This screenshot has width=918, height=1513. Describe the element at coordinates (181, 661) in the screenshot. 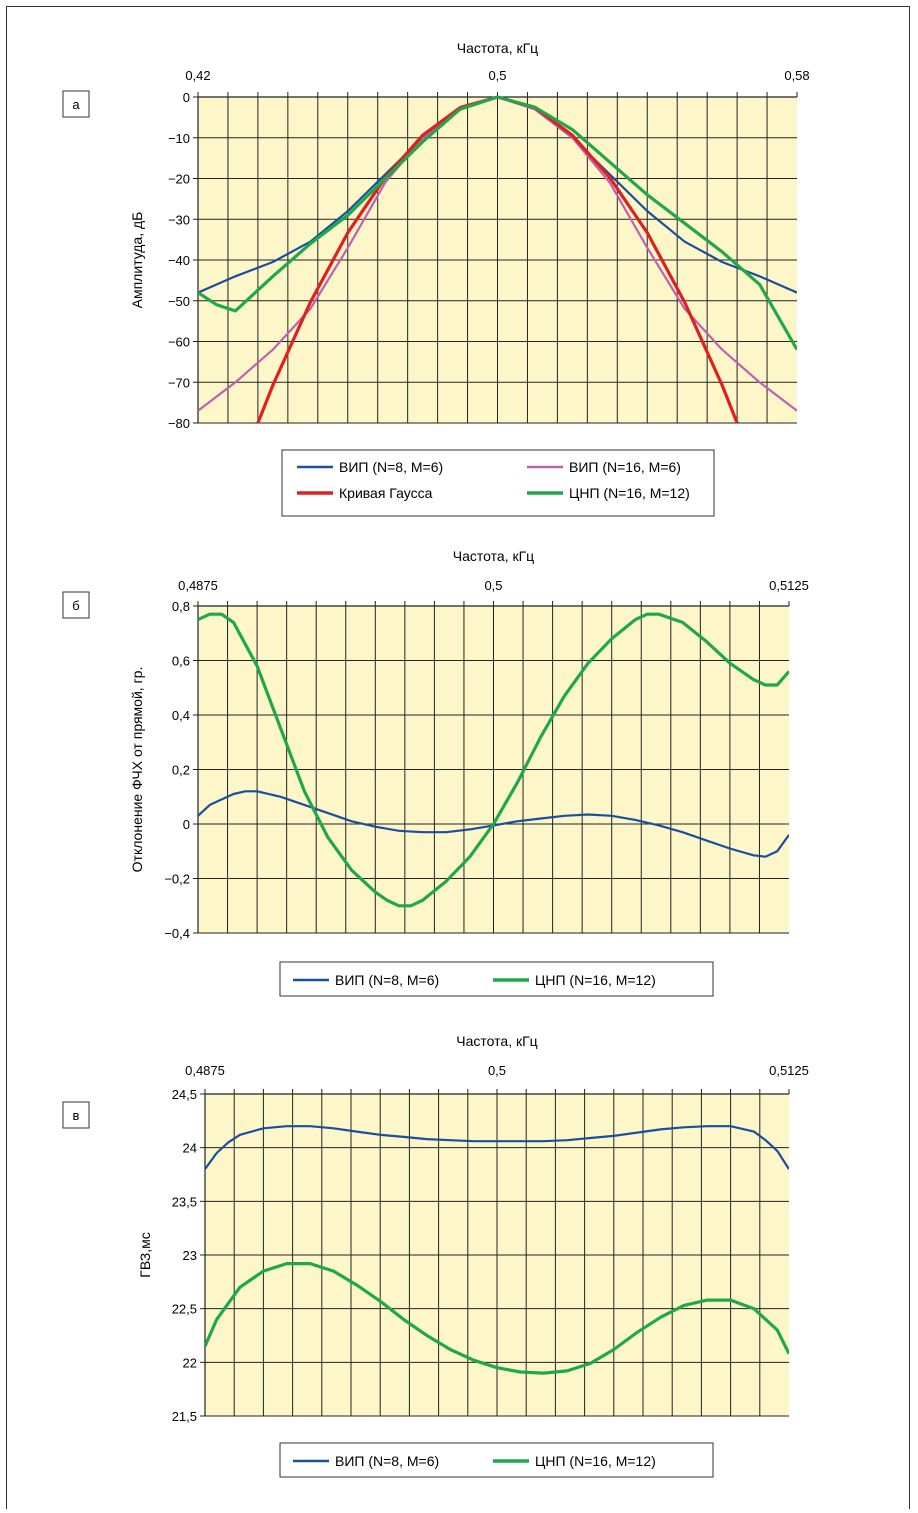

I see `y-tick-label: 0,6` at that location.